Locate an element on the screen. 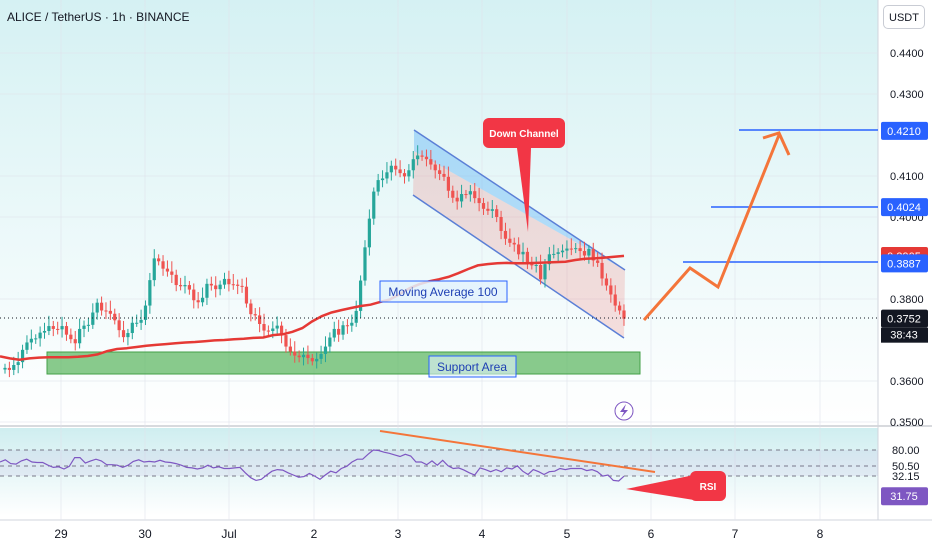 The image size is (932, 555). time-tick-label: 5 is located at coordinates (567, 534).